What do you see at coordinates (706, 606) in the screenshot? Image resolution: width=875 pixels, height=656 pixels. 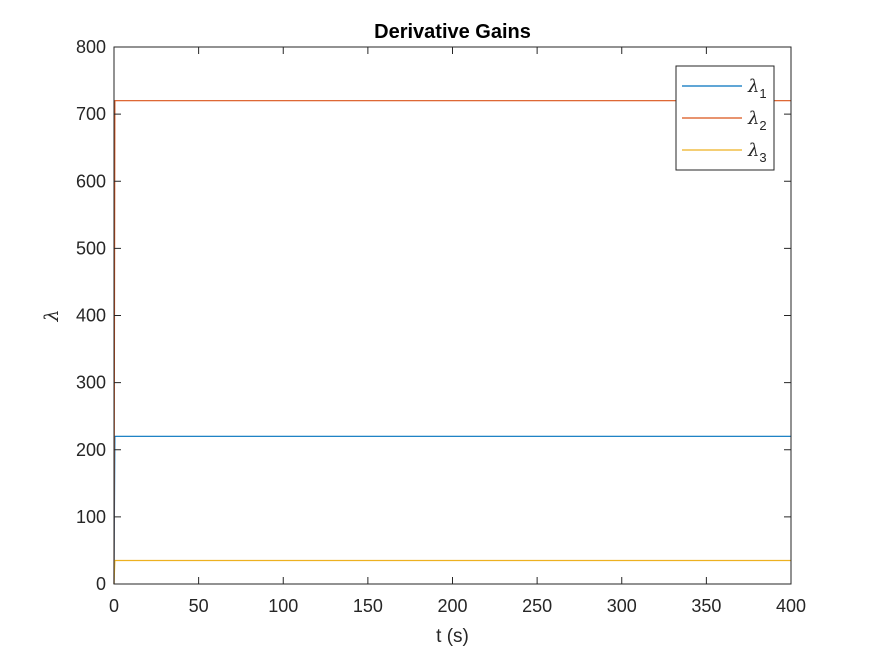 I see `x-tick-label: 350` at bounding box center [706, 606].